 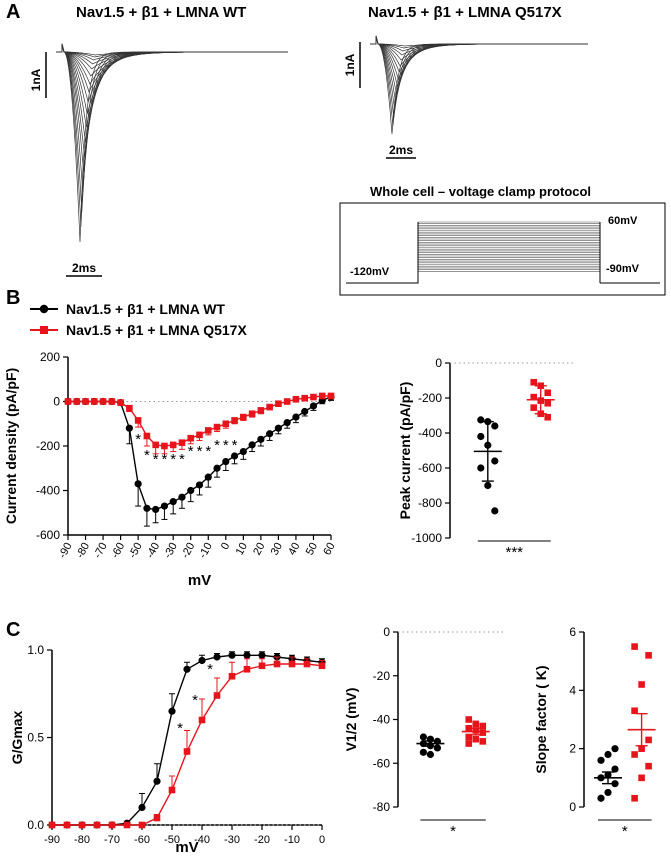 What do you see at coordinates (112, 840) in the screenshot?
I see `x-tick-label: -70` at bounding box center [112, 840].